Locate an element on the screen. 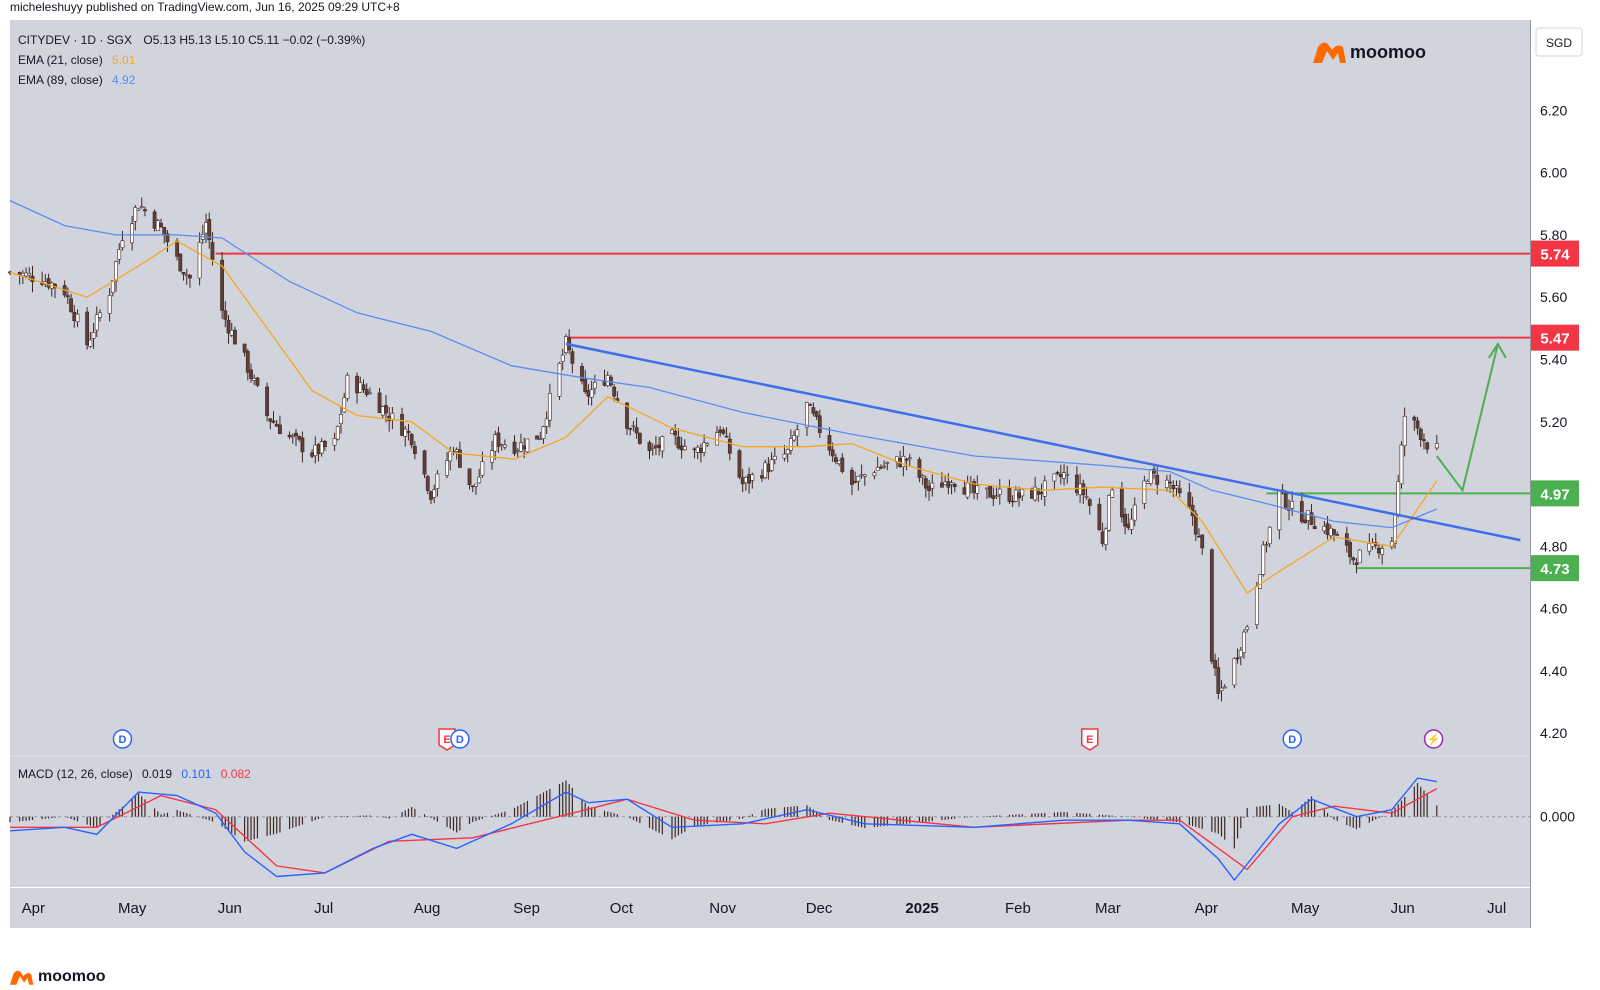 The image size is (1600, 990). macd-line is located at coordinates (723, 829).